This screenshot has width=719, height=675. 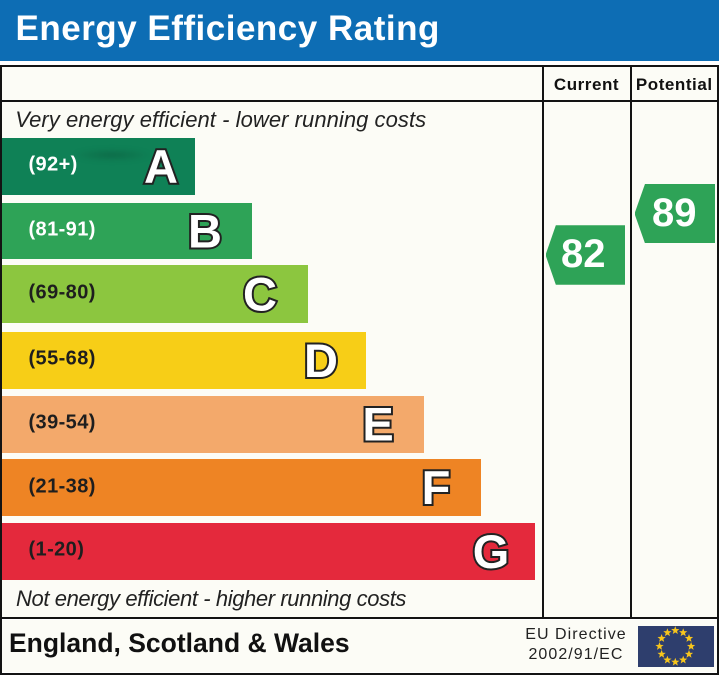 What do you see at coordinates (491, 551) in the screenshot?
I see `svg-text: G` at bounding box center [491, 551].